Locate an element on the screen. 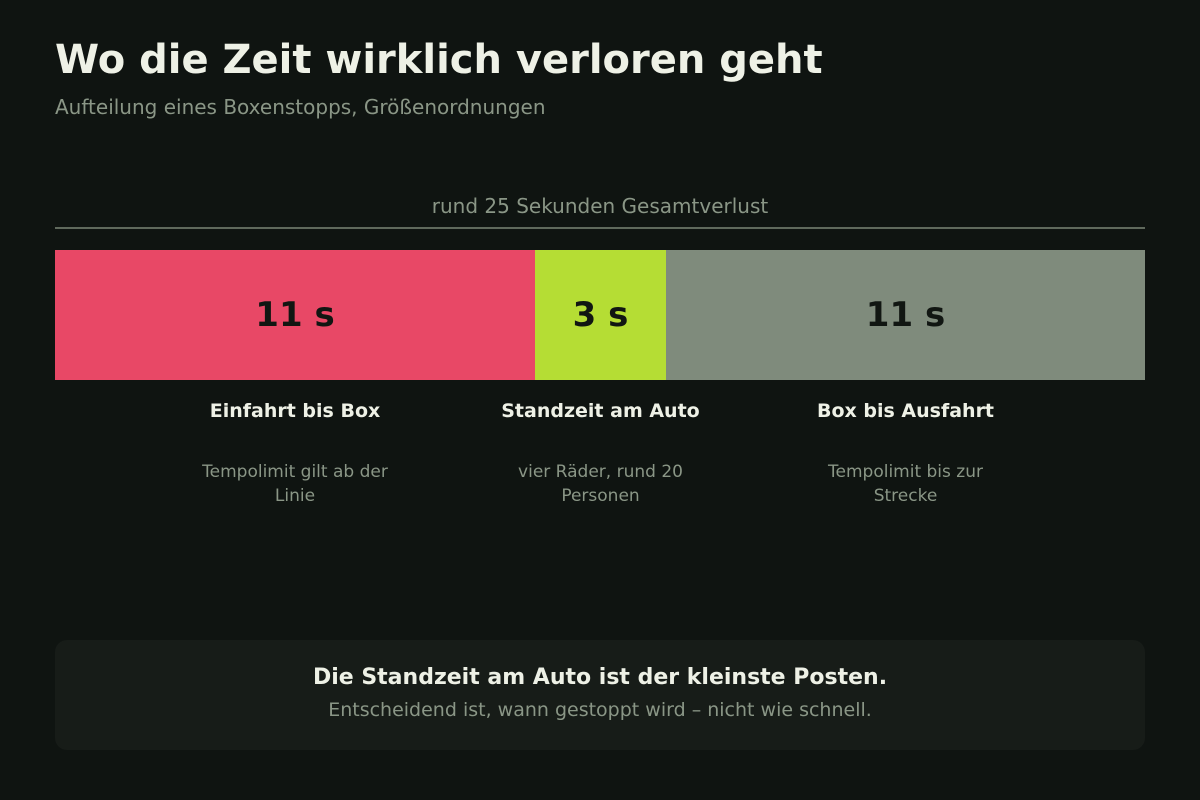 Image resolution: width=1200 pixels, height=800 pixels. category-name: Einfahrt bis Box is located at coordinates (295, 411).